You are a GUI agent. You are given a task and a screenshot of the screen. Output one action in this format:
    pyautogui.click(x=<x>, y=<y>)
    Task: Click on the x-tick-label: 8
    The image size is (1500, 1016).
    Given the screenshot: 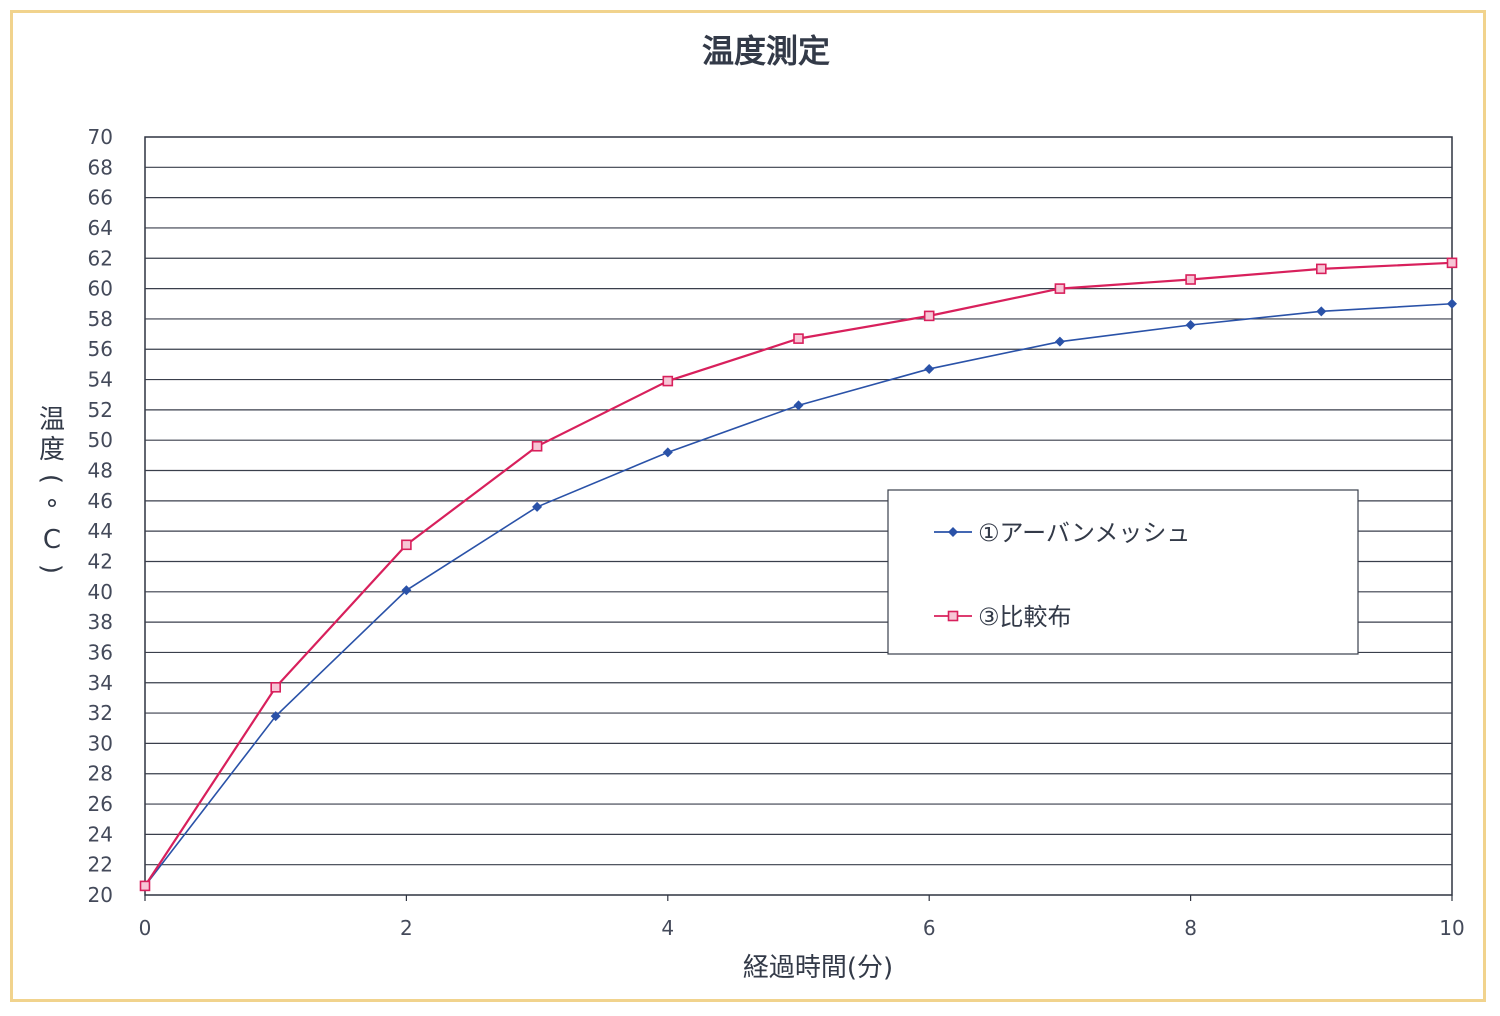 What is the action you would take?
    pyautogui.click(x=1190, y=928)
    